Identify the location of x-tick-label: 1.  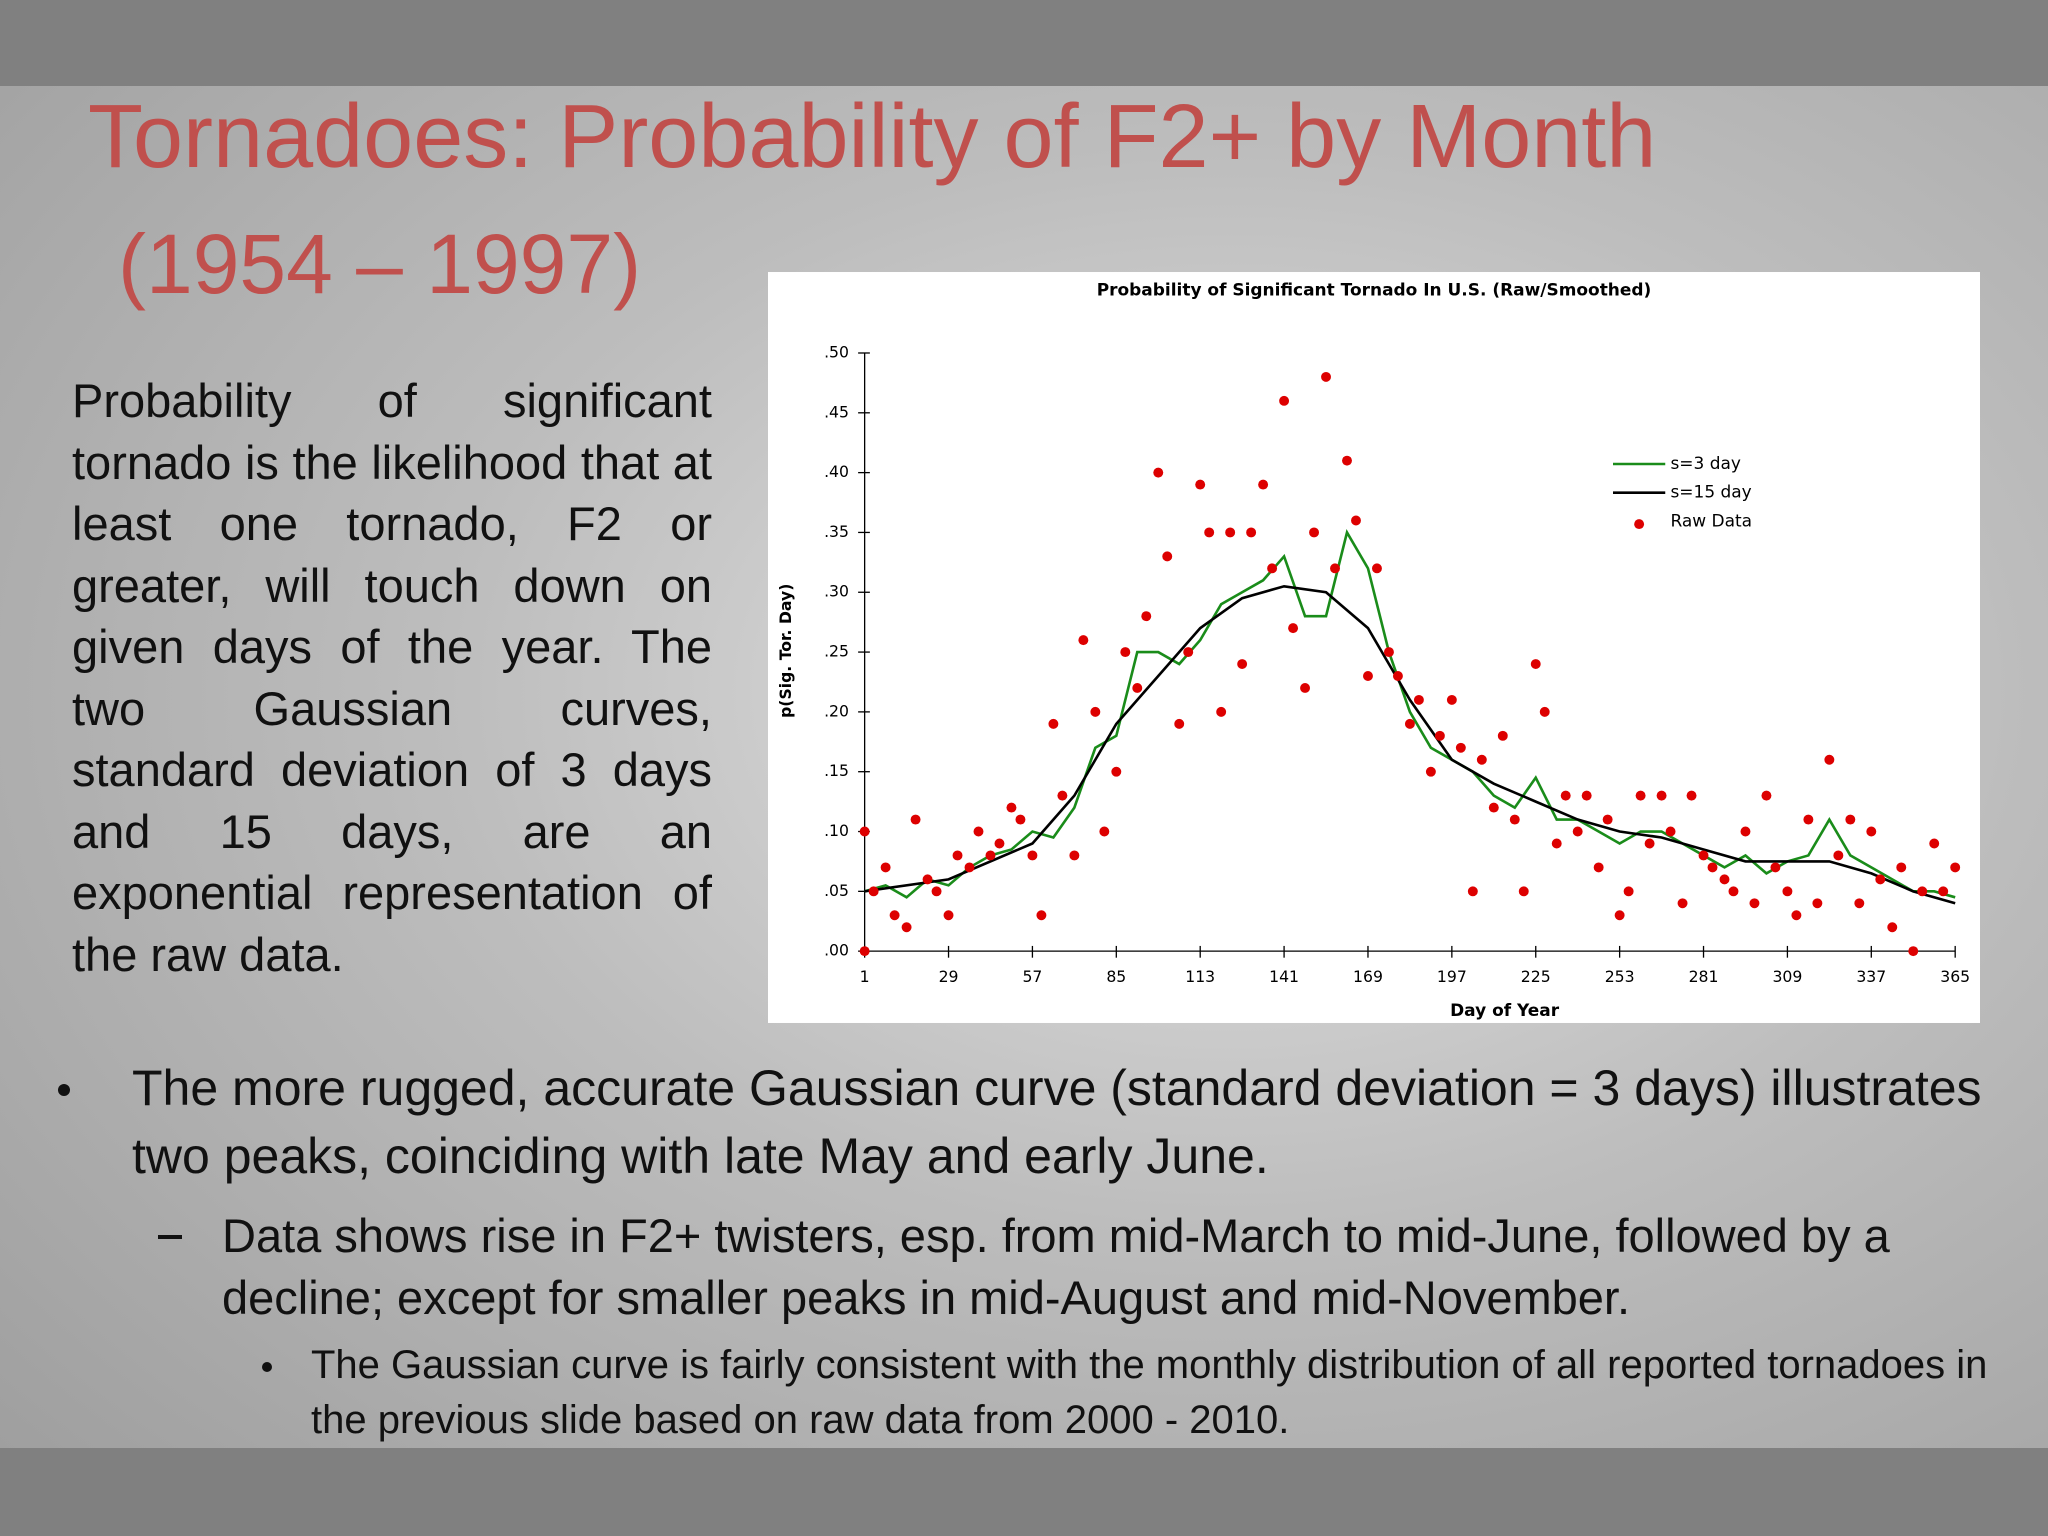
(865, 976).